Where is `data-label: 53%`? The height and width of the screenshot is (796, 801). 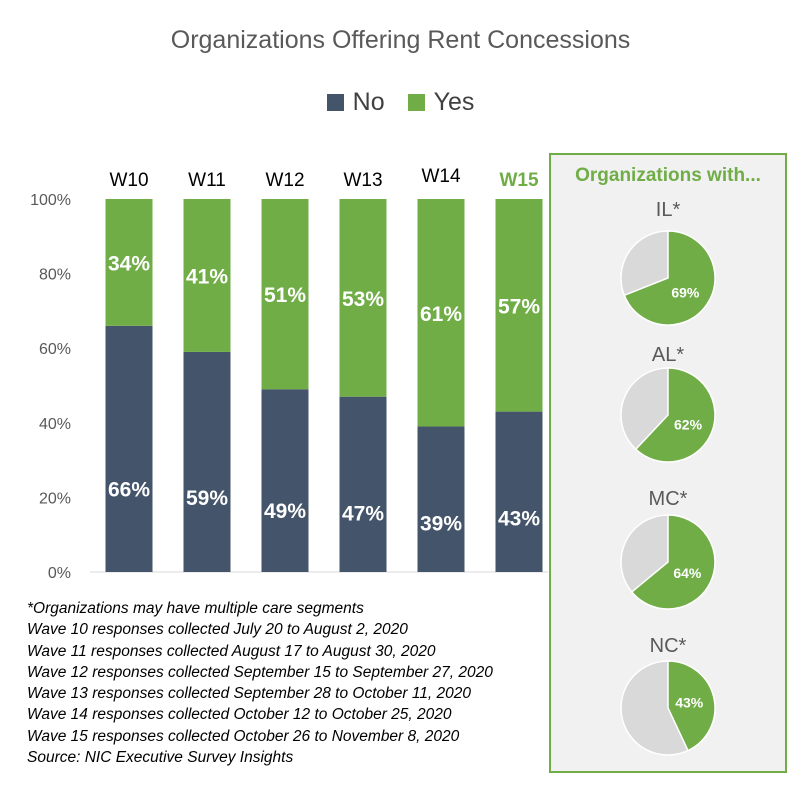
data-label: 53% is located at coordinates (363, 299).